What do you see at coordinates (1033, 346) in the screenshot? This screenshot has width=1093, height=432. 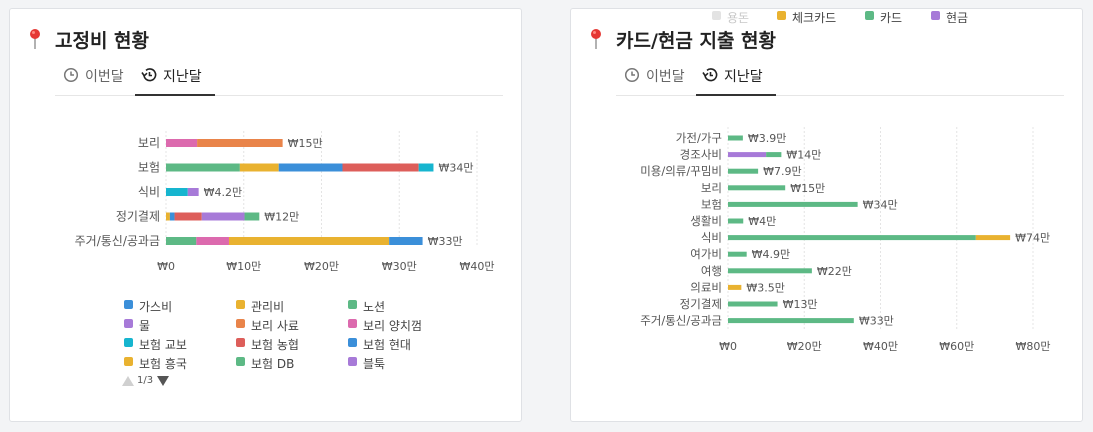 I see `x-tick-label: ₩80만` at bounding box center [1033, 346].